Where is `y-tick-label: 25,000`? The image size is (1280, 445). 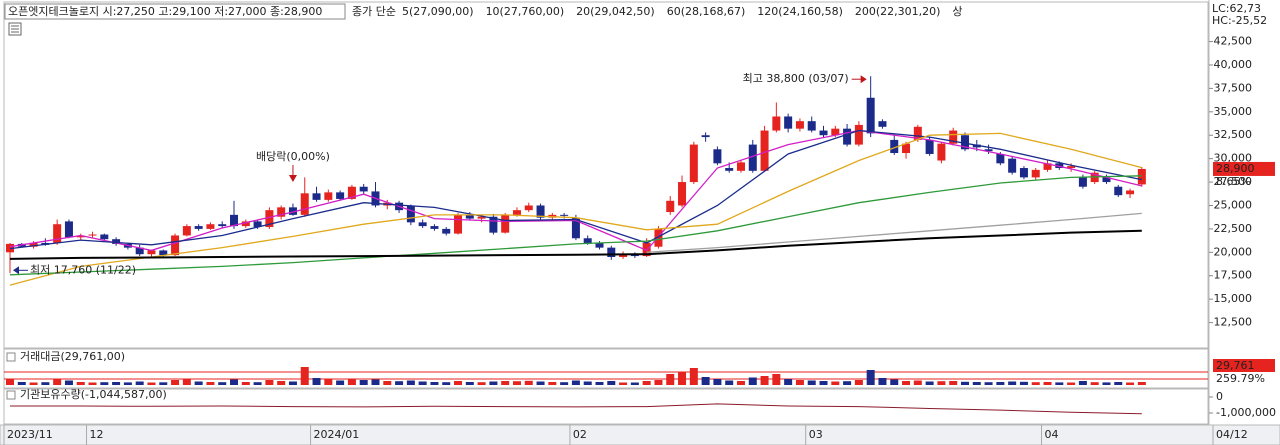 y-tick-label: 25,000 is located at coordinates (1233, 204).